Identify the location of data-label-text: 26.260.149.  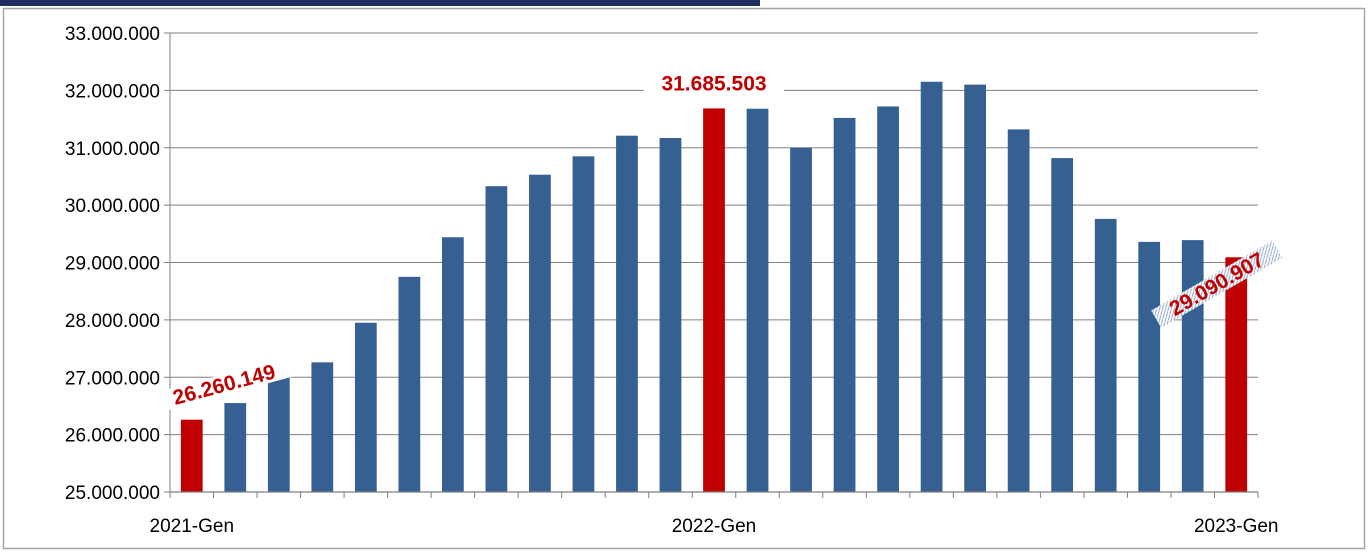
(223, 384).